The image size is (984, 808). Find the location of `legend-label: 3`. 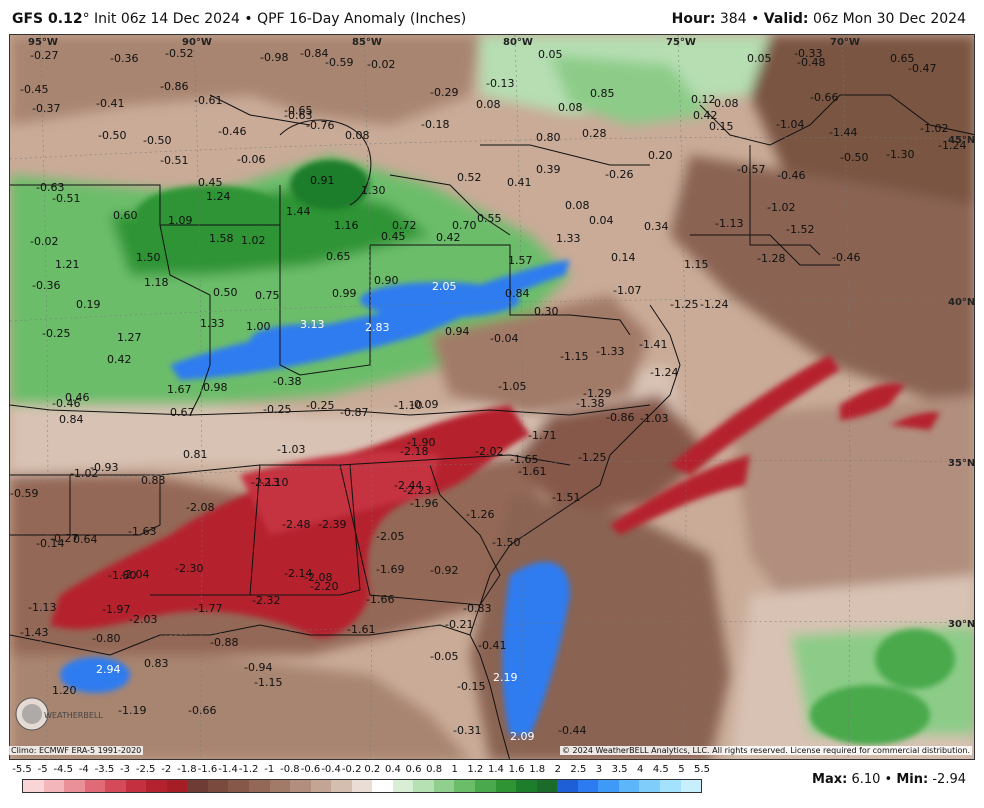

legend-label: 3 is located at coordinates (599, 769).